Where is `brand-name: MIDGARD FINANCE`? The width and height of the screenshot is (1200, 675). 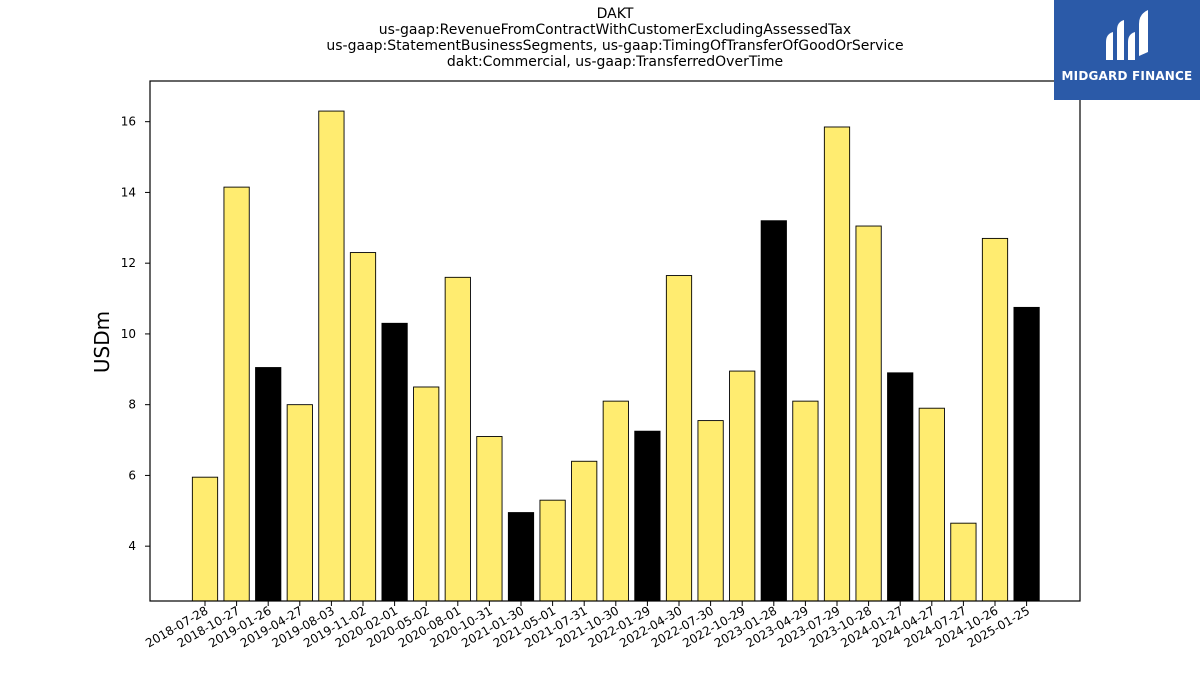
brand-name: MIDGARD FINANCE is located at coordinates (1127, 76).